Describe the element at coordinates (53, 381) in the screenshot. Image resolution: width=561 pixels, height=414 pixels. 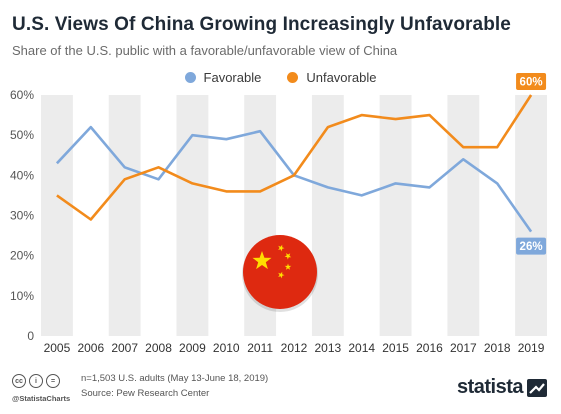
I see `no-derivatives-icon: =` at that location.